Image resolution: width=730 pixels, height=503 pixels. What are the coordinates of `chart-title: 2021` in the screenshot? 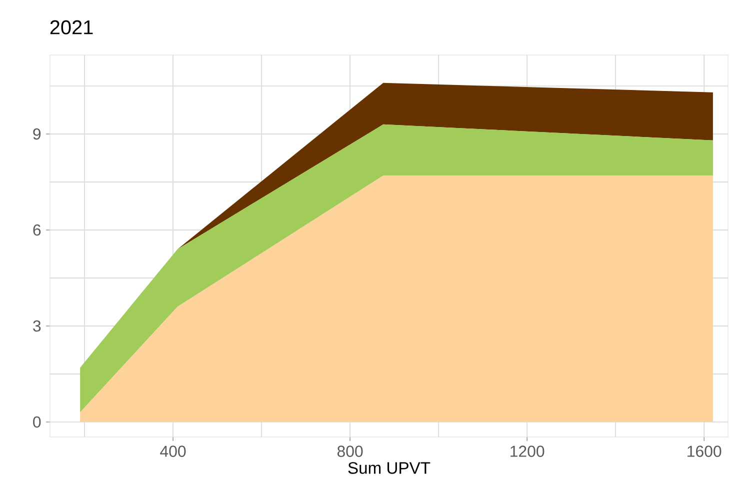 It's located at (71, 27).